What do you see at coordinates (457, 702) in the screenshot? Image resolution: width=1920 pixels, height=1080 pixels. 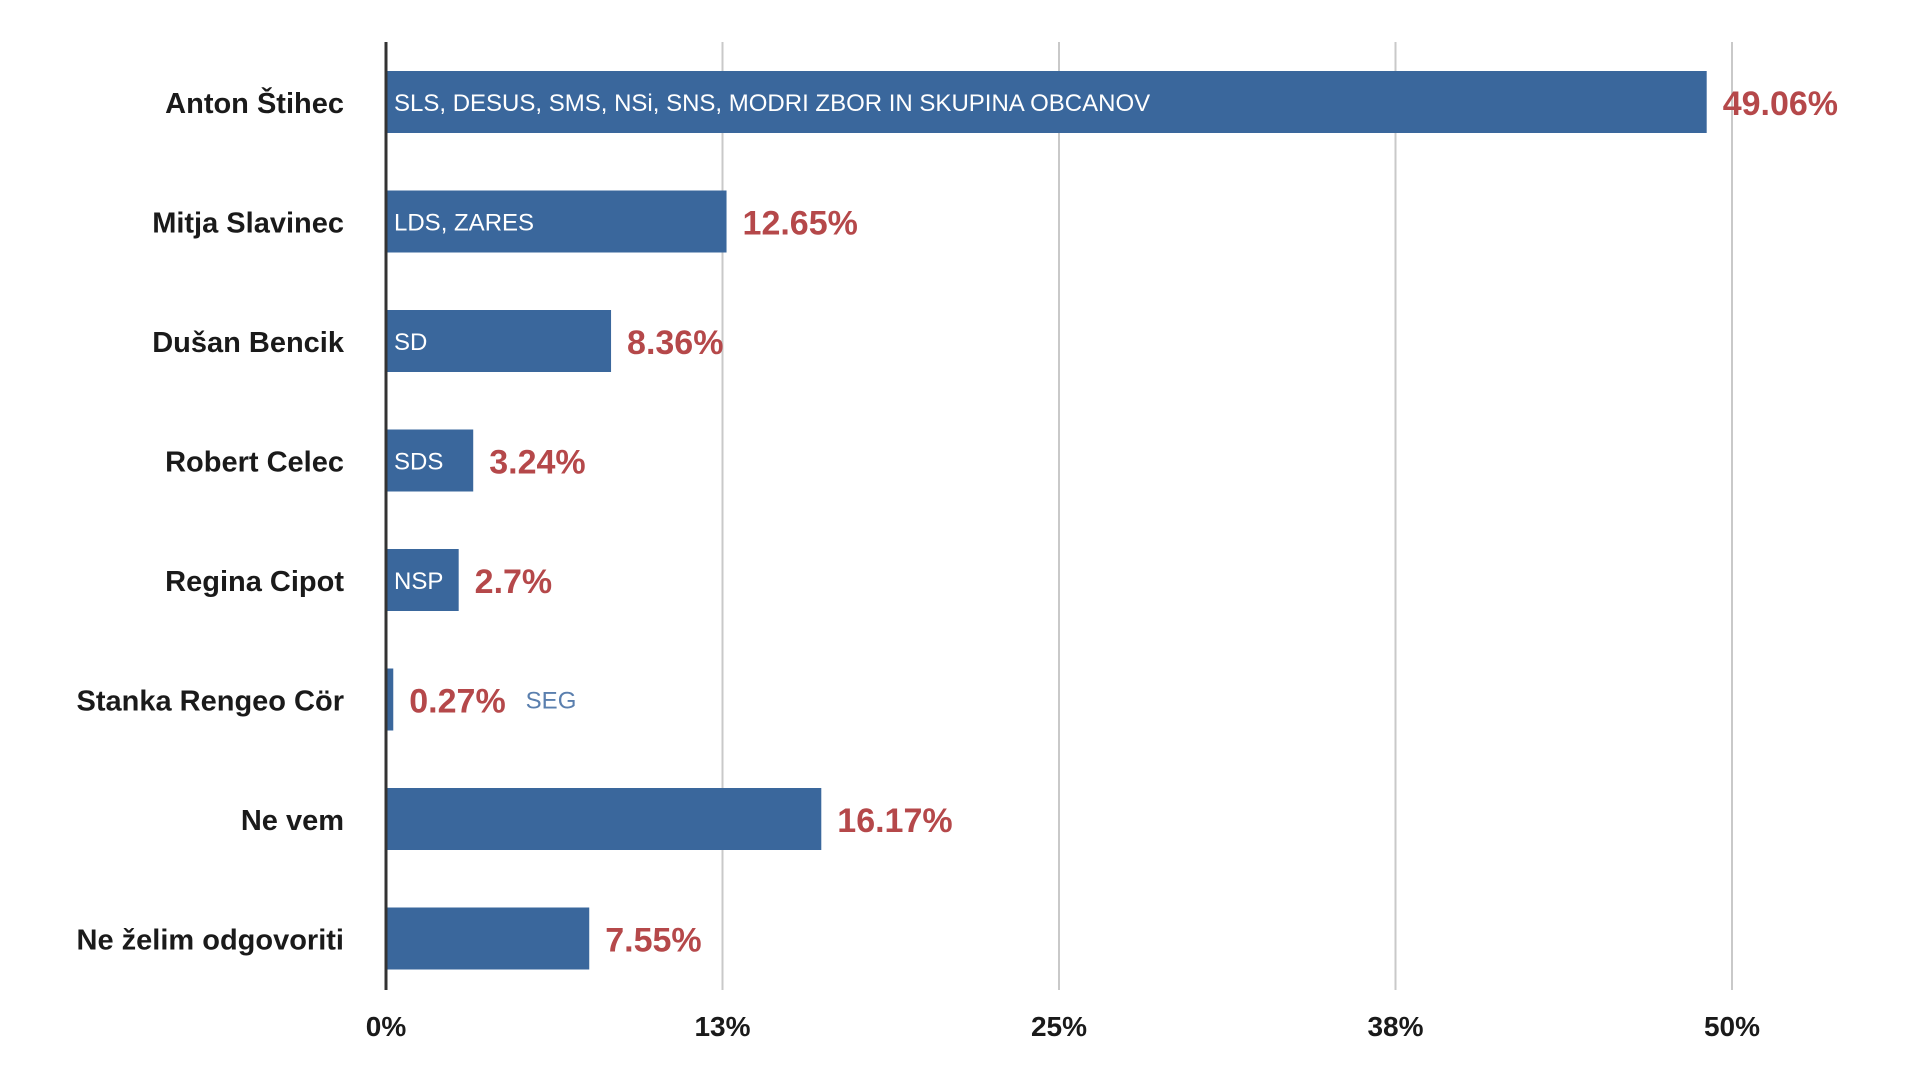 I see `value-label: 0.27%` at bounding box center [457, 702].